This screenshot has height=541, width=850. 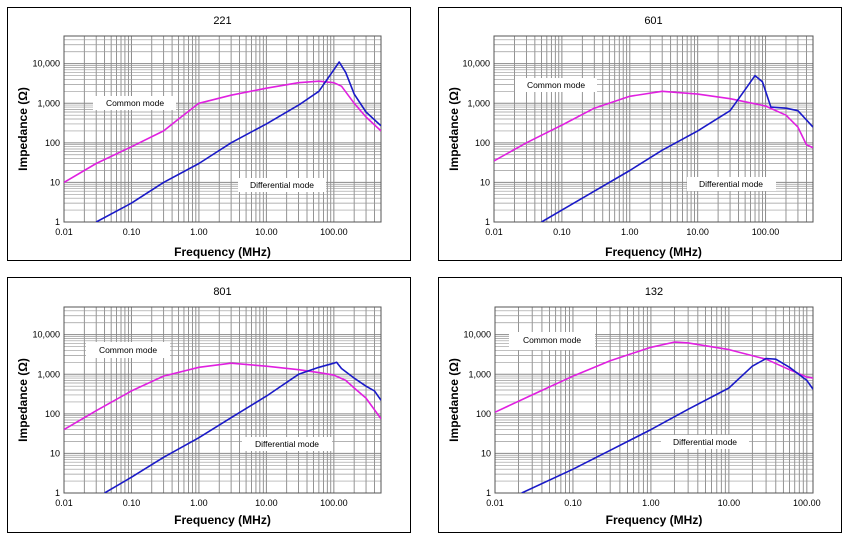 What do you see at coordinates (653, 21) in the screenshot?
I see `chart-title: 601` at bounding box center [653, 21].